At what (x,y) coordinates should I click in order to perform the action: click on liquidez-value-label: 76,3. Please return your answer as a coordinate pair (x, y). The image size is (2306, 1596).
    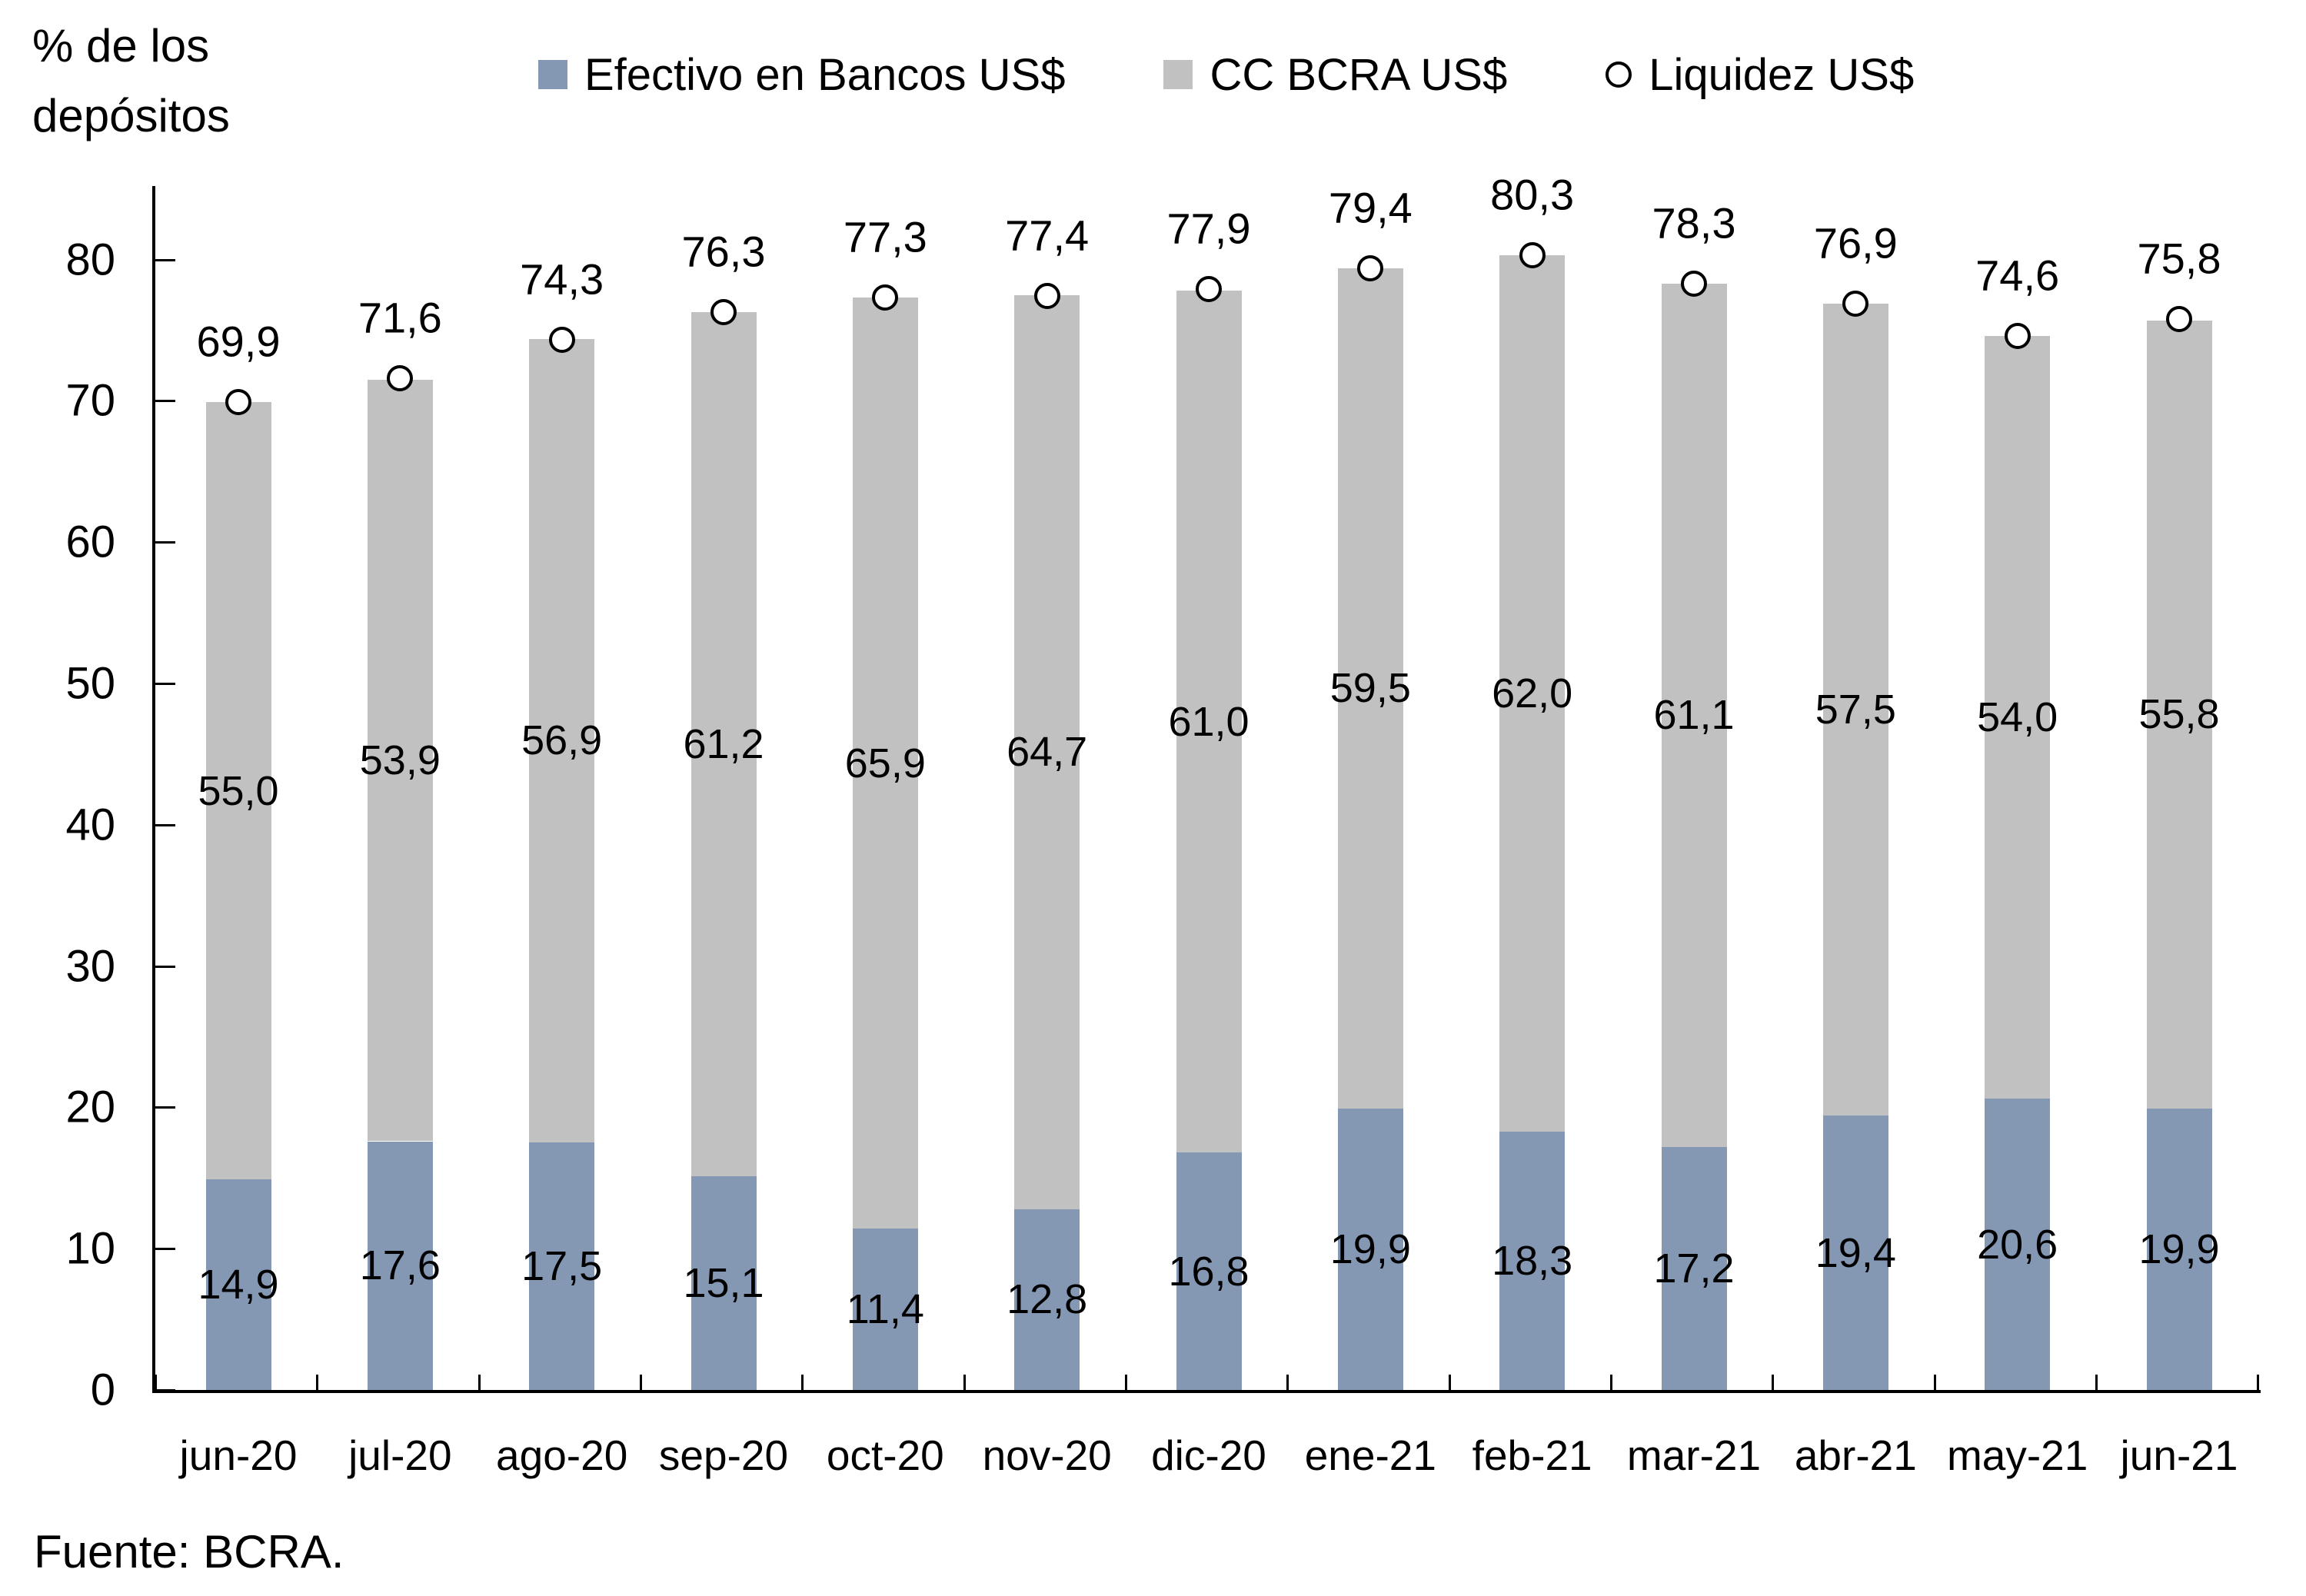
    Looking at the image, I should click on (723, 252).